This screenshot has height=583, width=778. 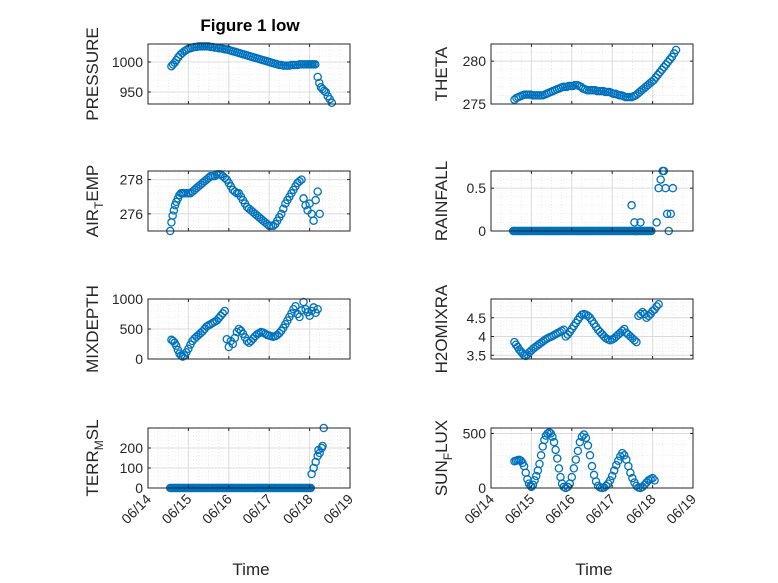 I want to click on y-tick-label: 4, so click(x=482, y=337).